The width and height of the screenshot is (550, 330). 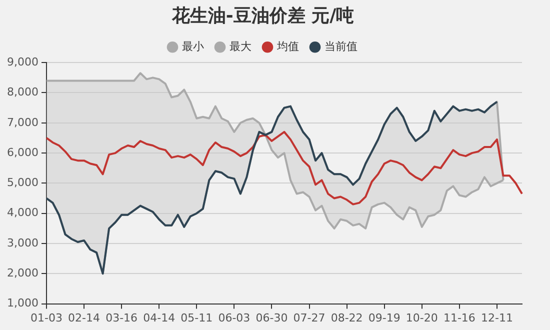 What do you see at coordinates (496, 317) in the screenshot?
I see `x-tick-label: 12-11` at bounding box center [496, 317].